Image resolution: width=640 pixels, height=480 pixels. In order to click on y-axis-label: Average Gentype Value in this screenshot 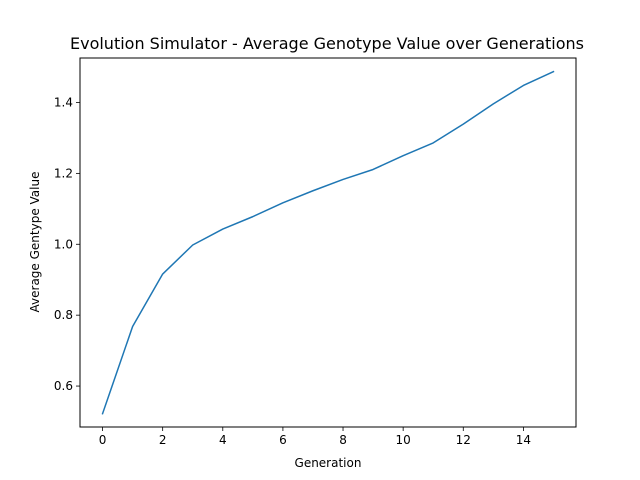, I will do `click(35, 242)`.